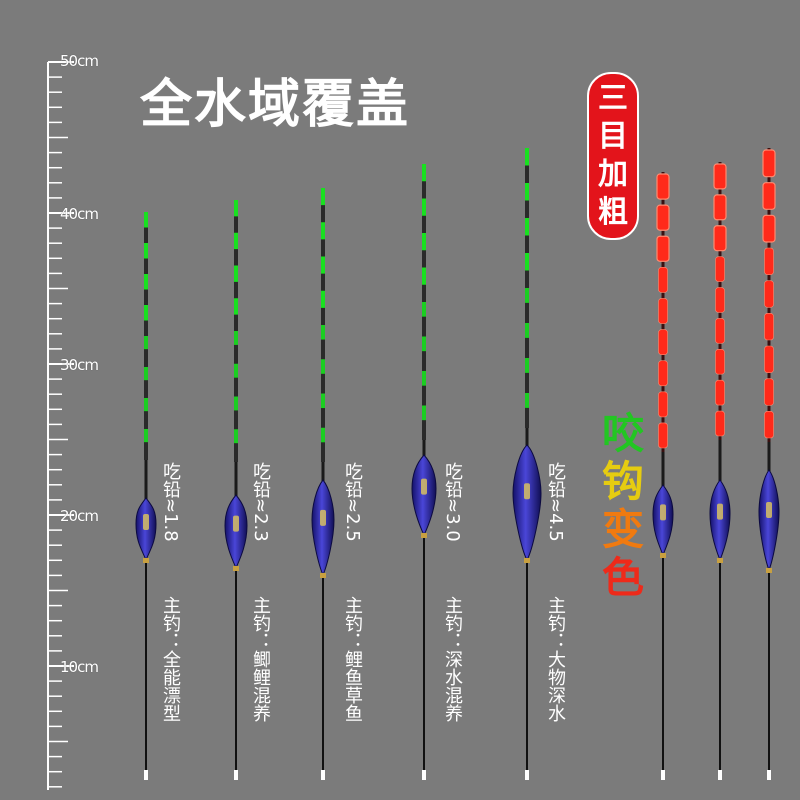 The image size is (800, 800). I want to click on float-4-use: 主钓：深水混养, so click(452, 659).